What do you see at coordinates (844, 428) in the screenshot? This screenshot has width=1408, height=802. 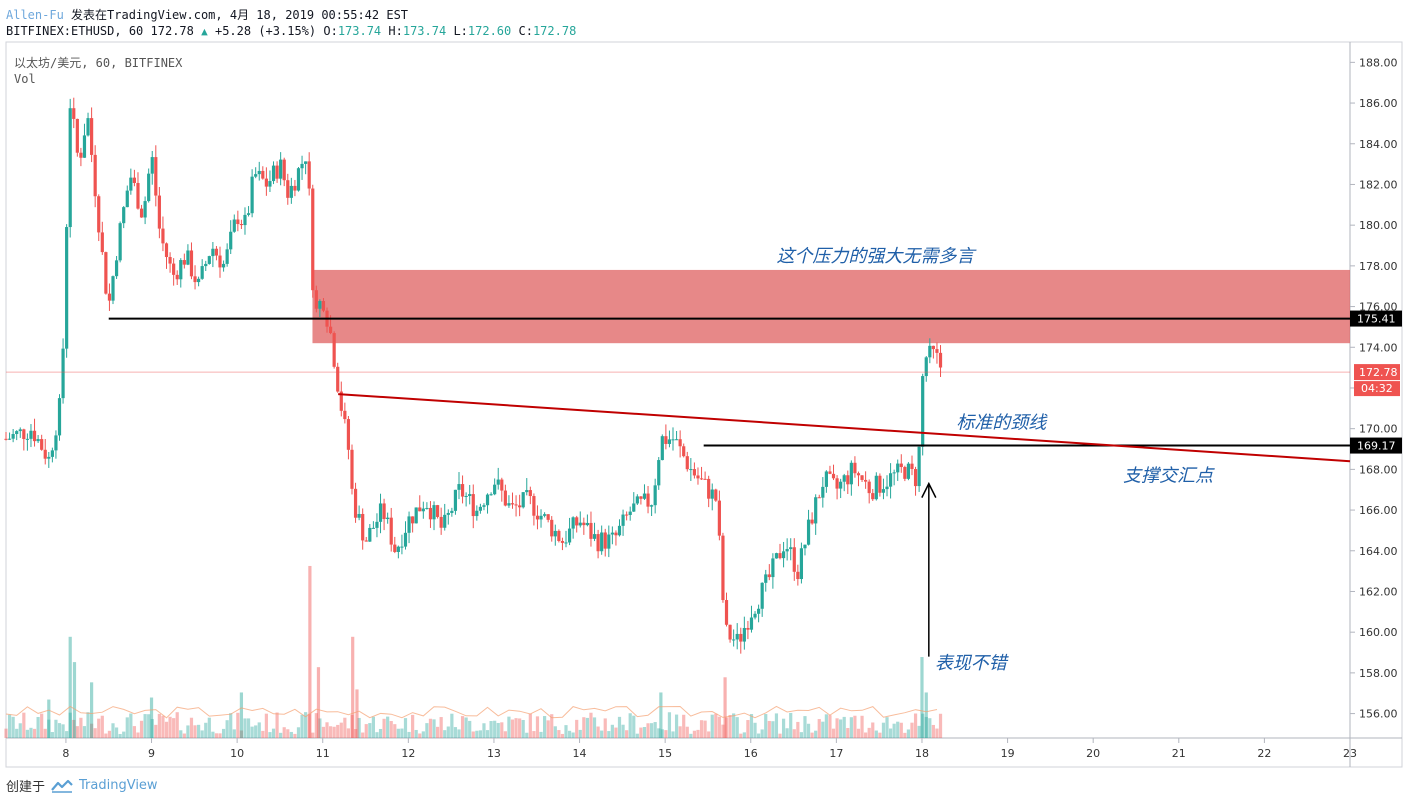 I see `neckline-trendline` at bounding box center [844, 428].